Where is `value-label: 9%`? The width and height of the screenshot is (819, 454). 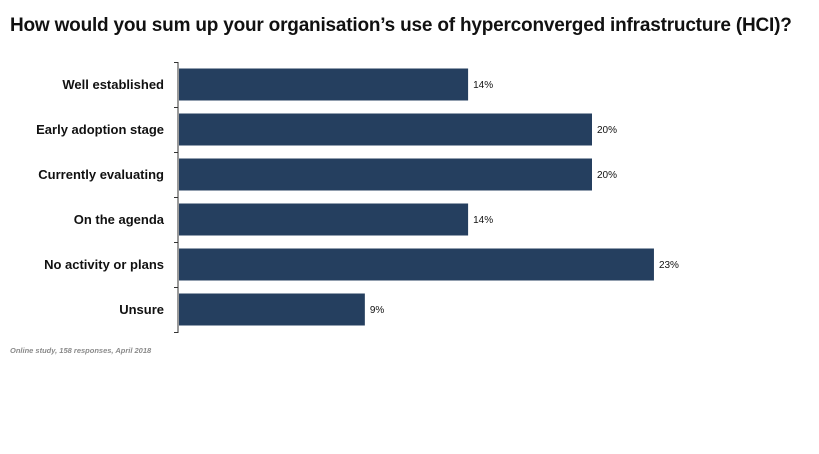
value-label: 9% is located at coordinates (377, 310).